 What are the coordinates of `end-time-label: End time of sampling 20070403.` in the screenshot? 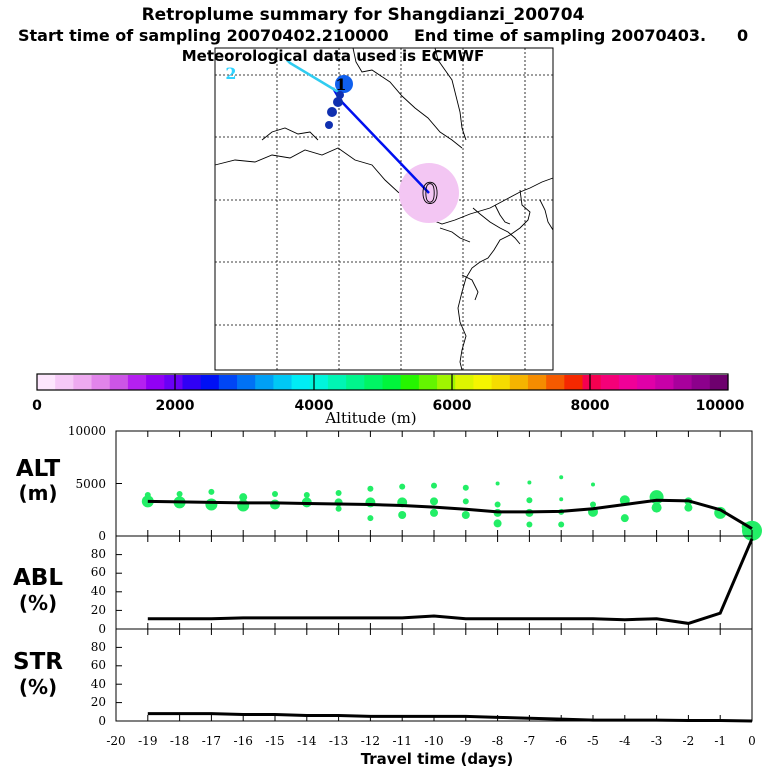 It's located at (560, 35).